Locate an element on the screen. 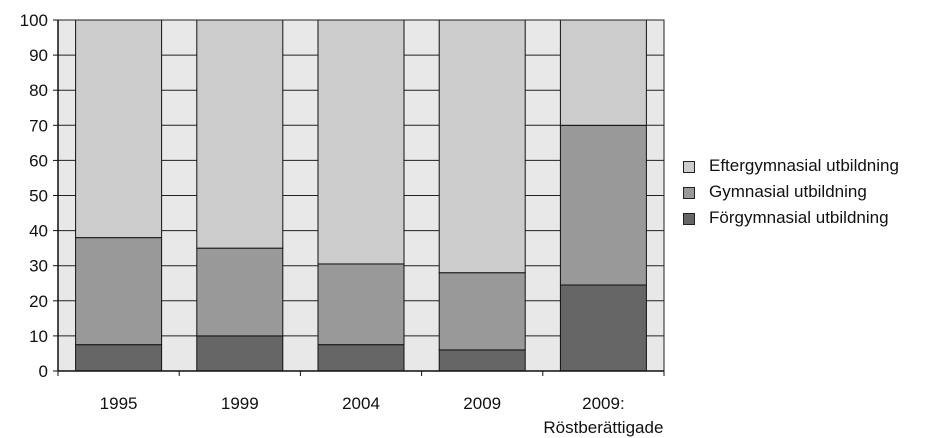 The width and height of the screenshot is (950, 438). legend-swatch-eftergymnasial is located at coordinates (689, 167).